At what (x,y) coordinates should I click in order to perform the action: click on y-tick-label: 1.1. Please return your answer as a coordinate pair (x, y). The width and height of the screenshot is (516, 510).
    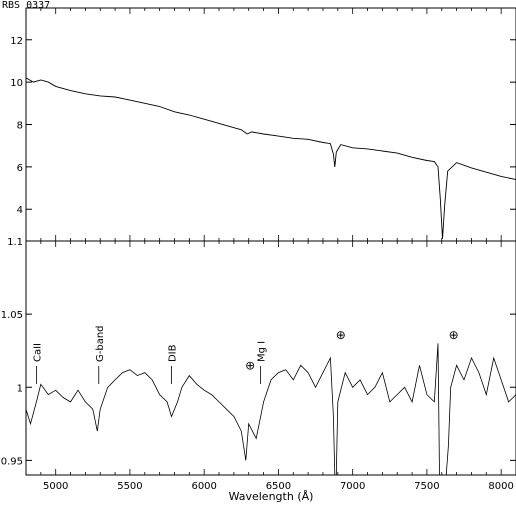
    Looking at the image, I should click on (15, 242).